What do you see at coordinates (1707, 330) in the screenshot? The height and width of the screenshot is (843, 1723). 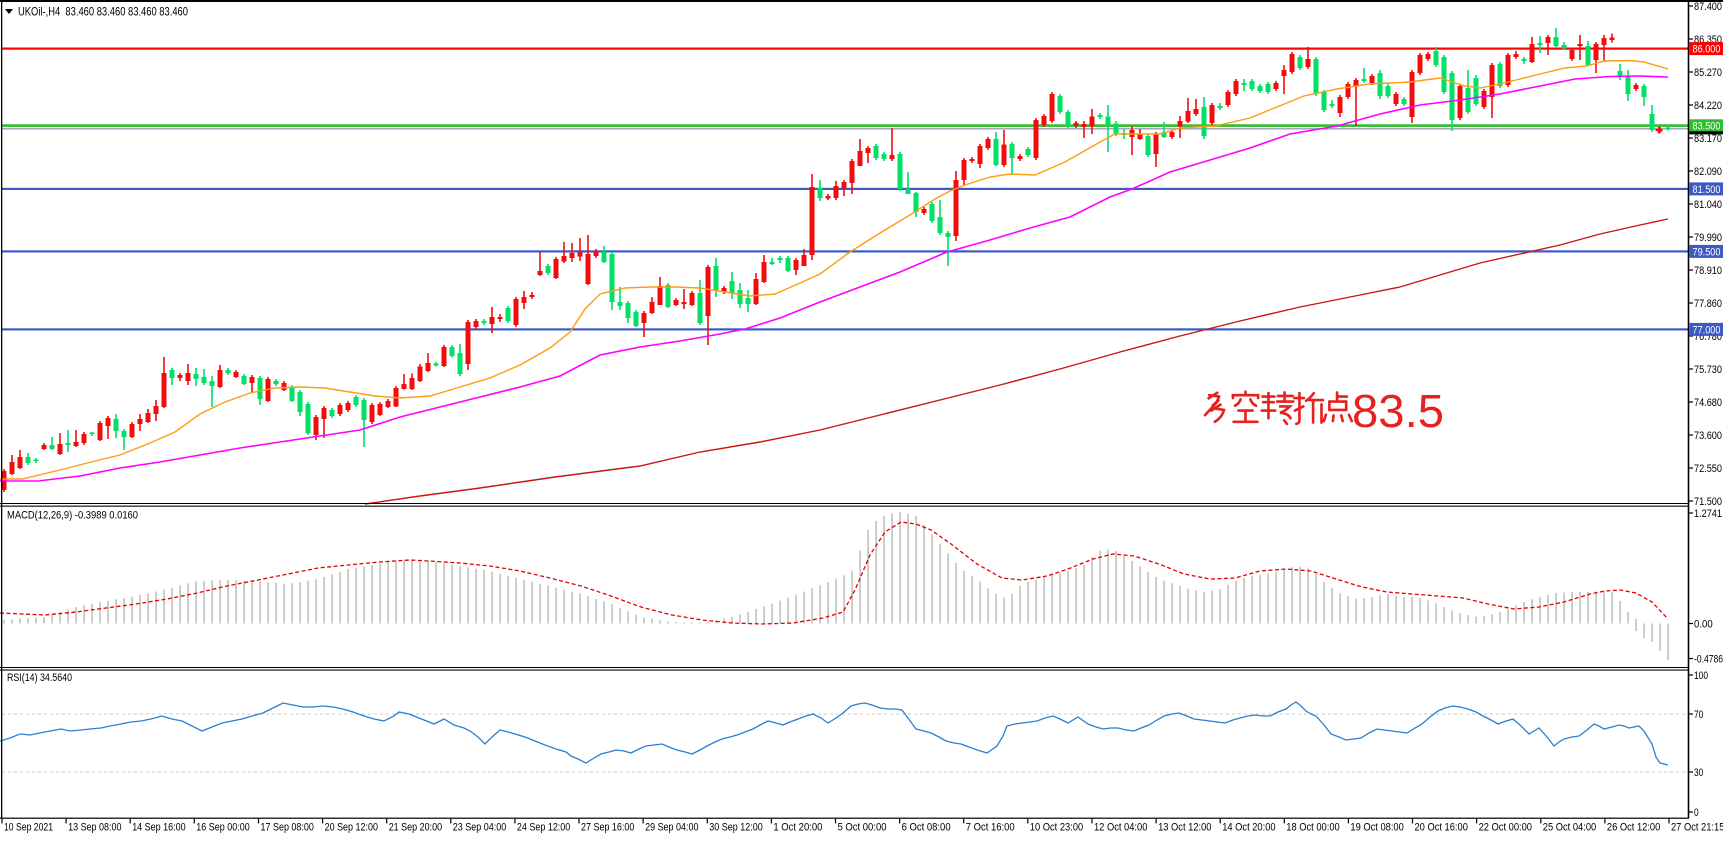 I see `svg-text: 77.000` at bounding box center [1707, 330].